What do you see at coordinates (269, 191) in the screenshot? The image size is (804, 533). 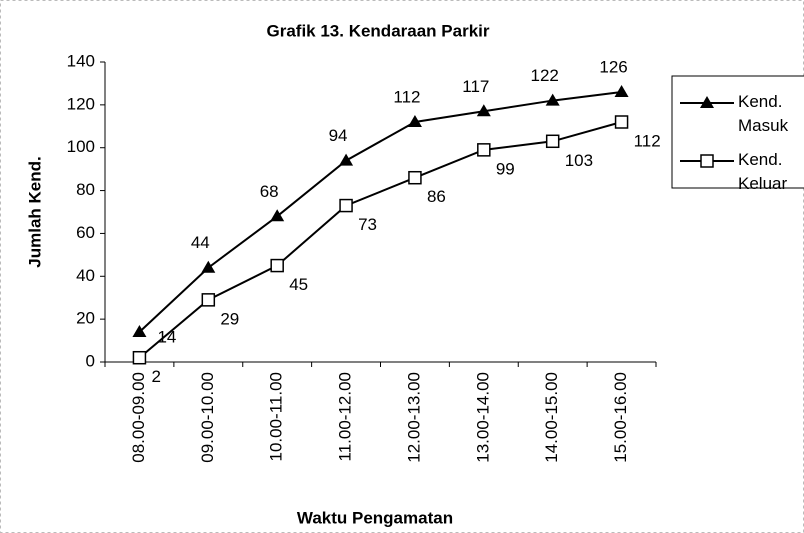 I see `data-label: 68` at bounding box center [269, 191].